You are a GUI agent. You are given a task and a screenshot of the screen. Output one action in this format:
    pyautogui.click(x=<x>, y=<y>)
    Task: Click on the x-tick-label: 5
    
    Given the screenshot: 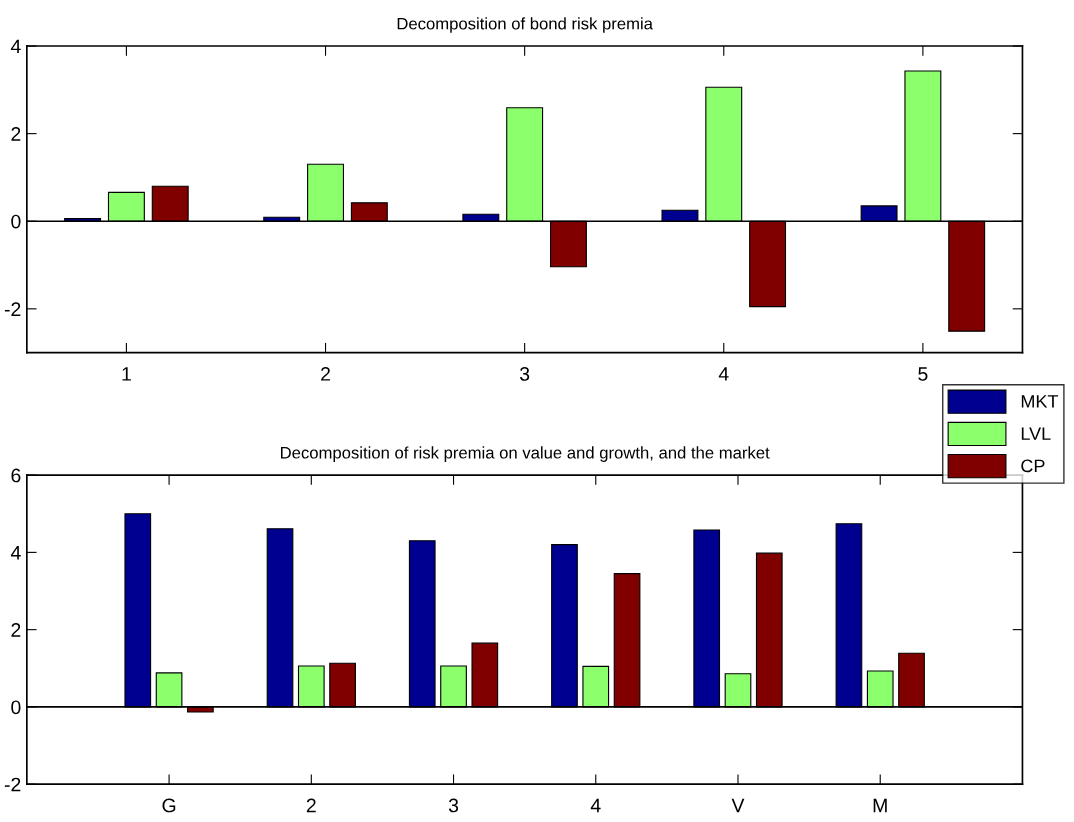 What is the action you would take?
    pyautogui.click(x=923, y=374)
    